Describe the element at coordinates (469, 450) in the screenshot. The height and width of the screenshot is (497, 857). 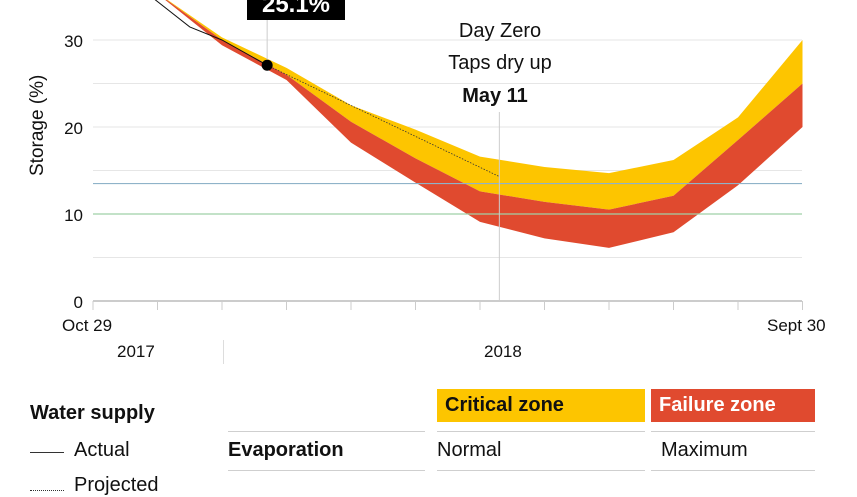
I see `normal-label: Normal` at that location.